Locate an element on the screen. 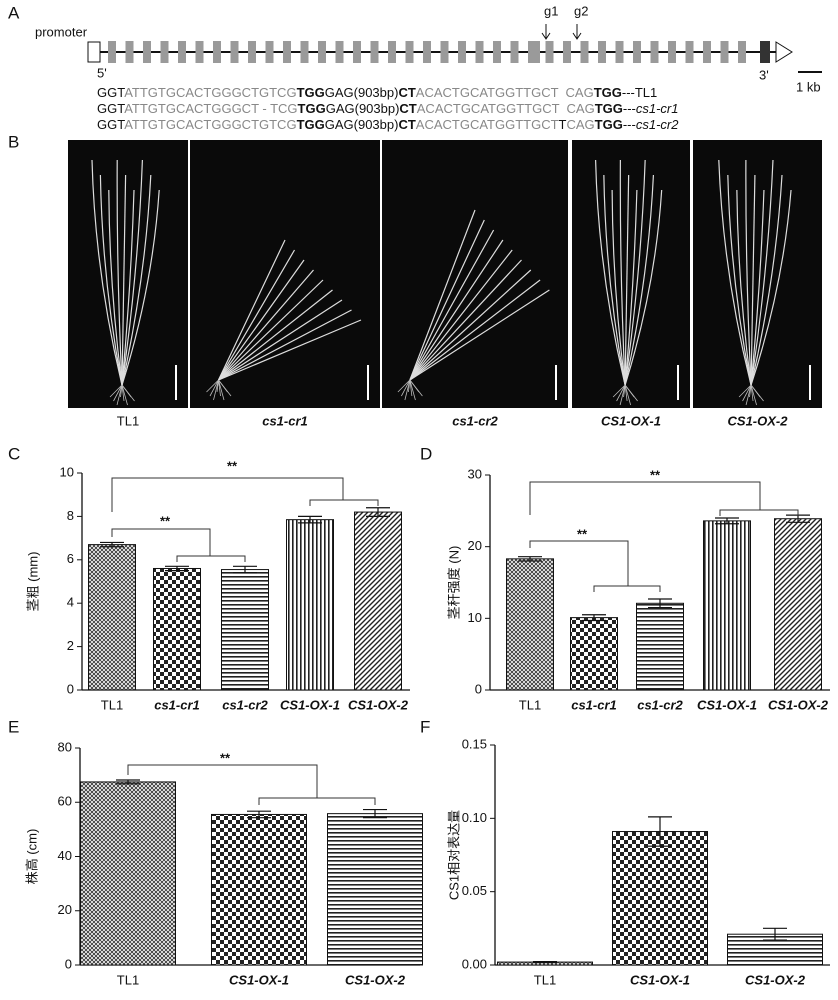 The height and width of the screenshot is (1000, 838). five-prime: 5' is located at coordinates (102, 72).